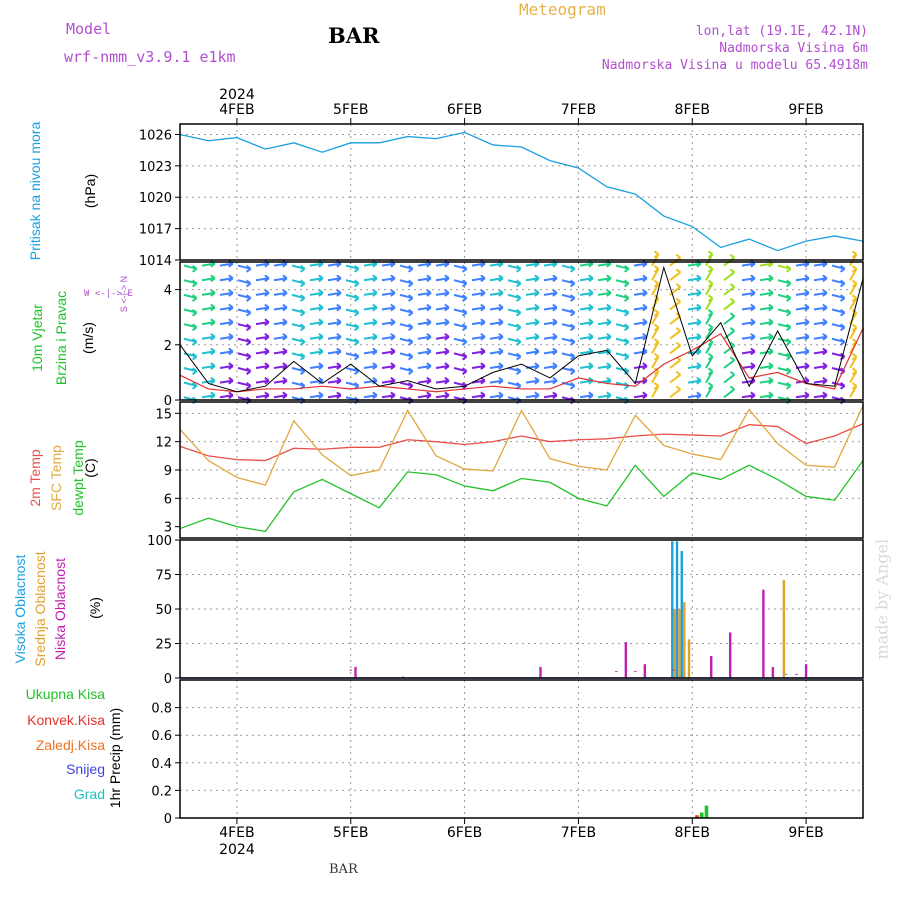 Image resolution: width=900 pixels, height=900 pixels. I want to click on cloud-ytick-label: 25, so click(163, 645).